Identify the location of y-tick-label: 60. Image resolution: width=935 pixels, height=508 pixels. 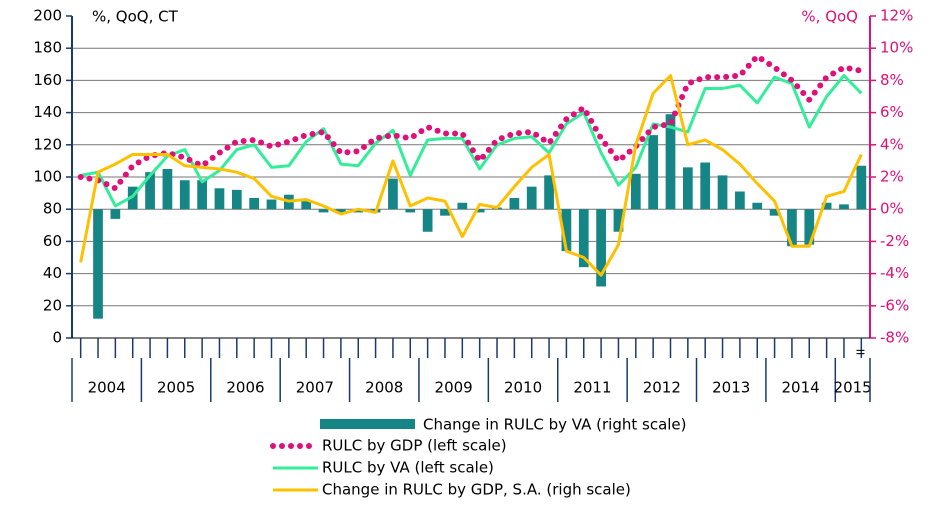
(52, 241).